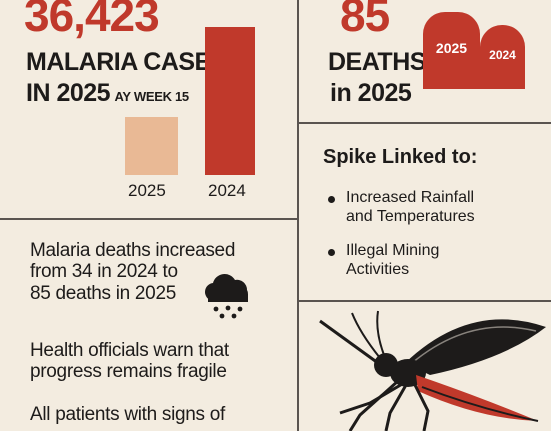 The image size is (551, 431). What do you see at coordinates (410, 217) in the screenshot?
I see `spike-item-1-line2: and Temperatures` at bounding box center [410, 217].